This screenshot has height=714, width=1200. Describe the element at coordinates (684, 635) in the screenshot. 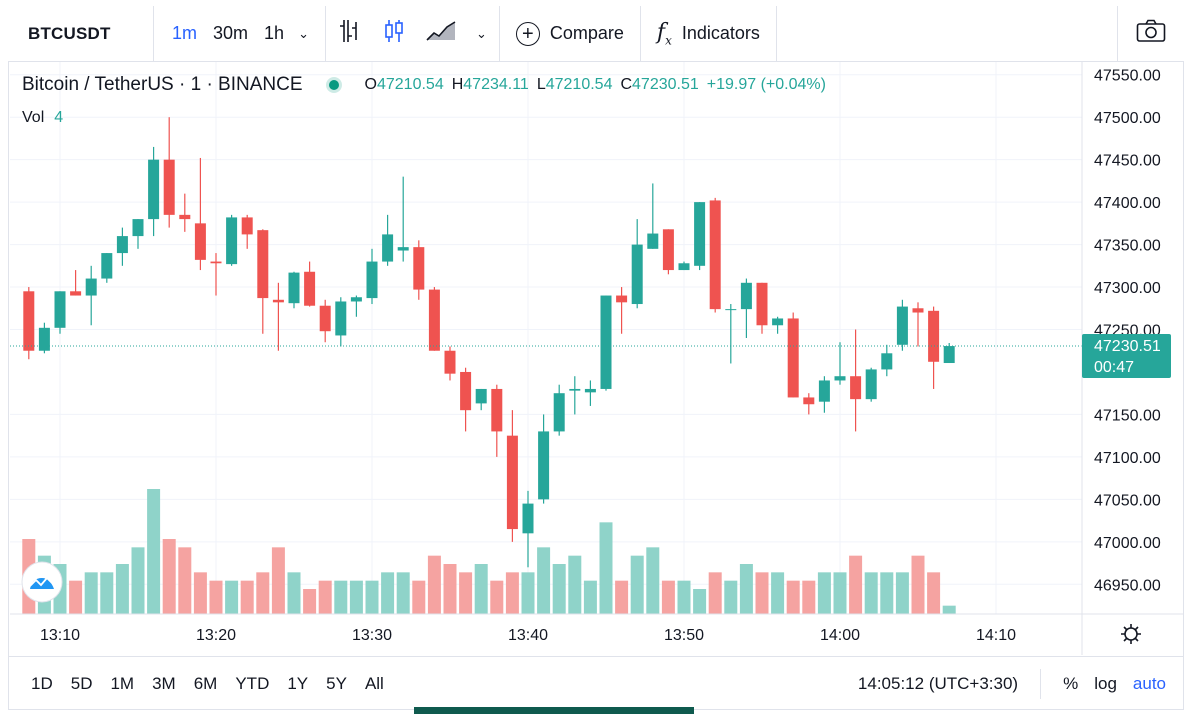

I see `time-tick-label: 13:50` at that location.